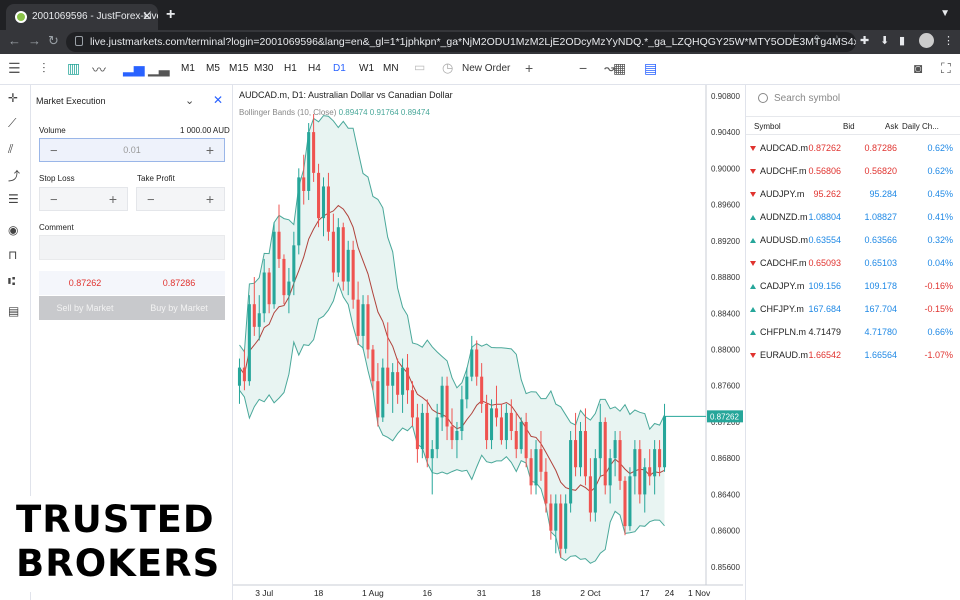  I want to click on reload-icon: ↻, so click(53, 40).